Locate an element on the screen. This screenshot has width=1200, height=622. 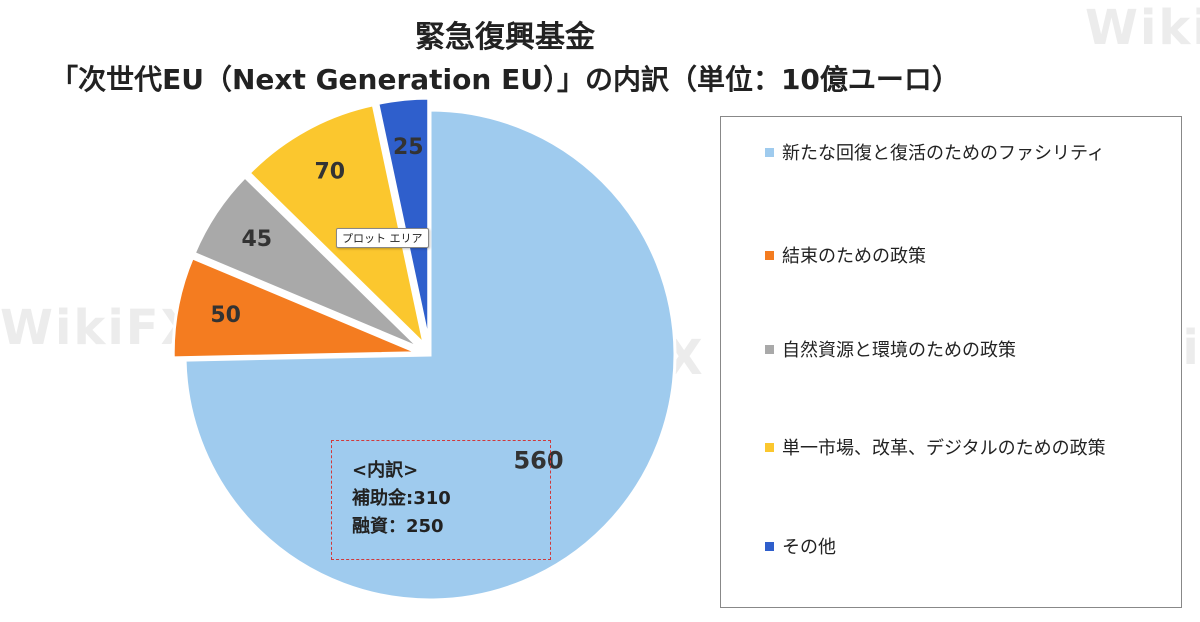
legend-label-recovery: 新たな回復と復活のためのファシリティ is located at coordinates (943, 153).